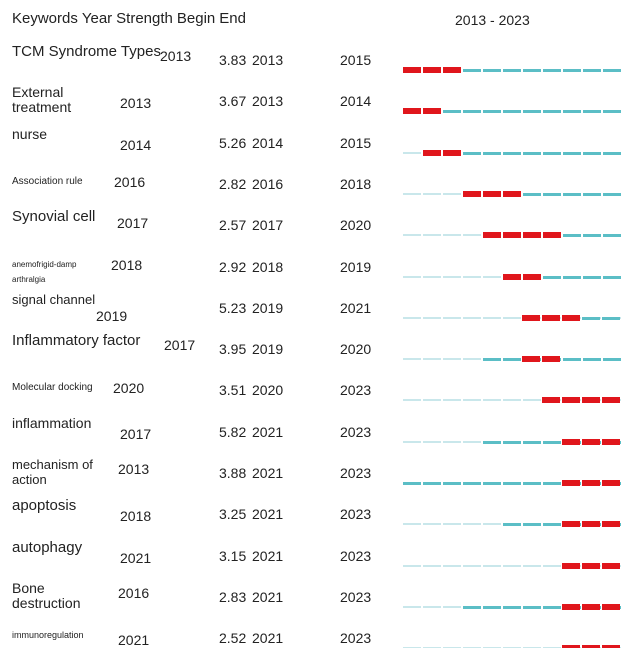 The height and width of the screenshot is (648, 622). I want to click on strength: 5.82, so click(233, 431).